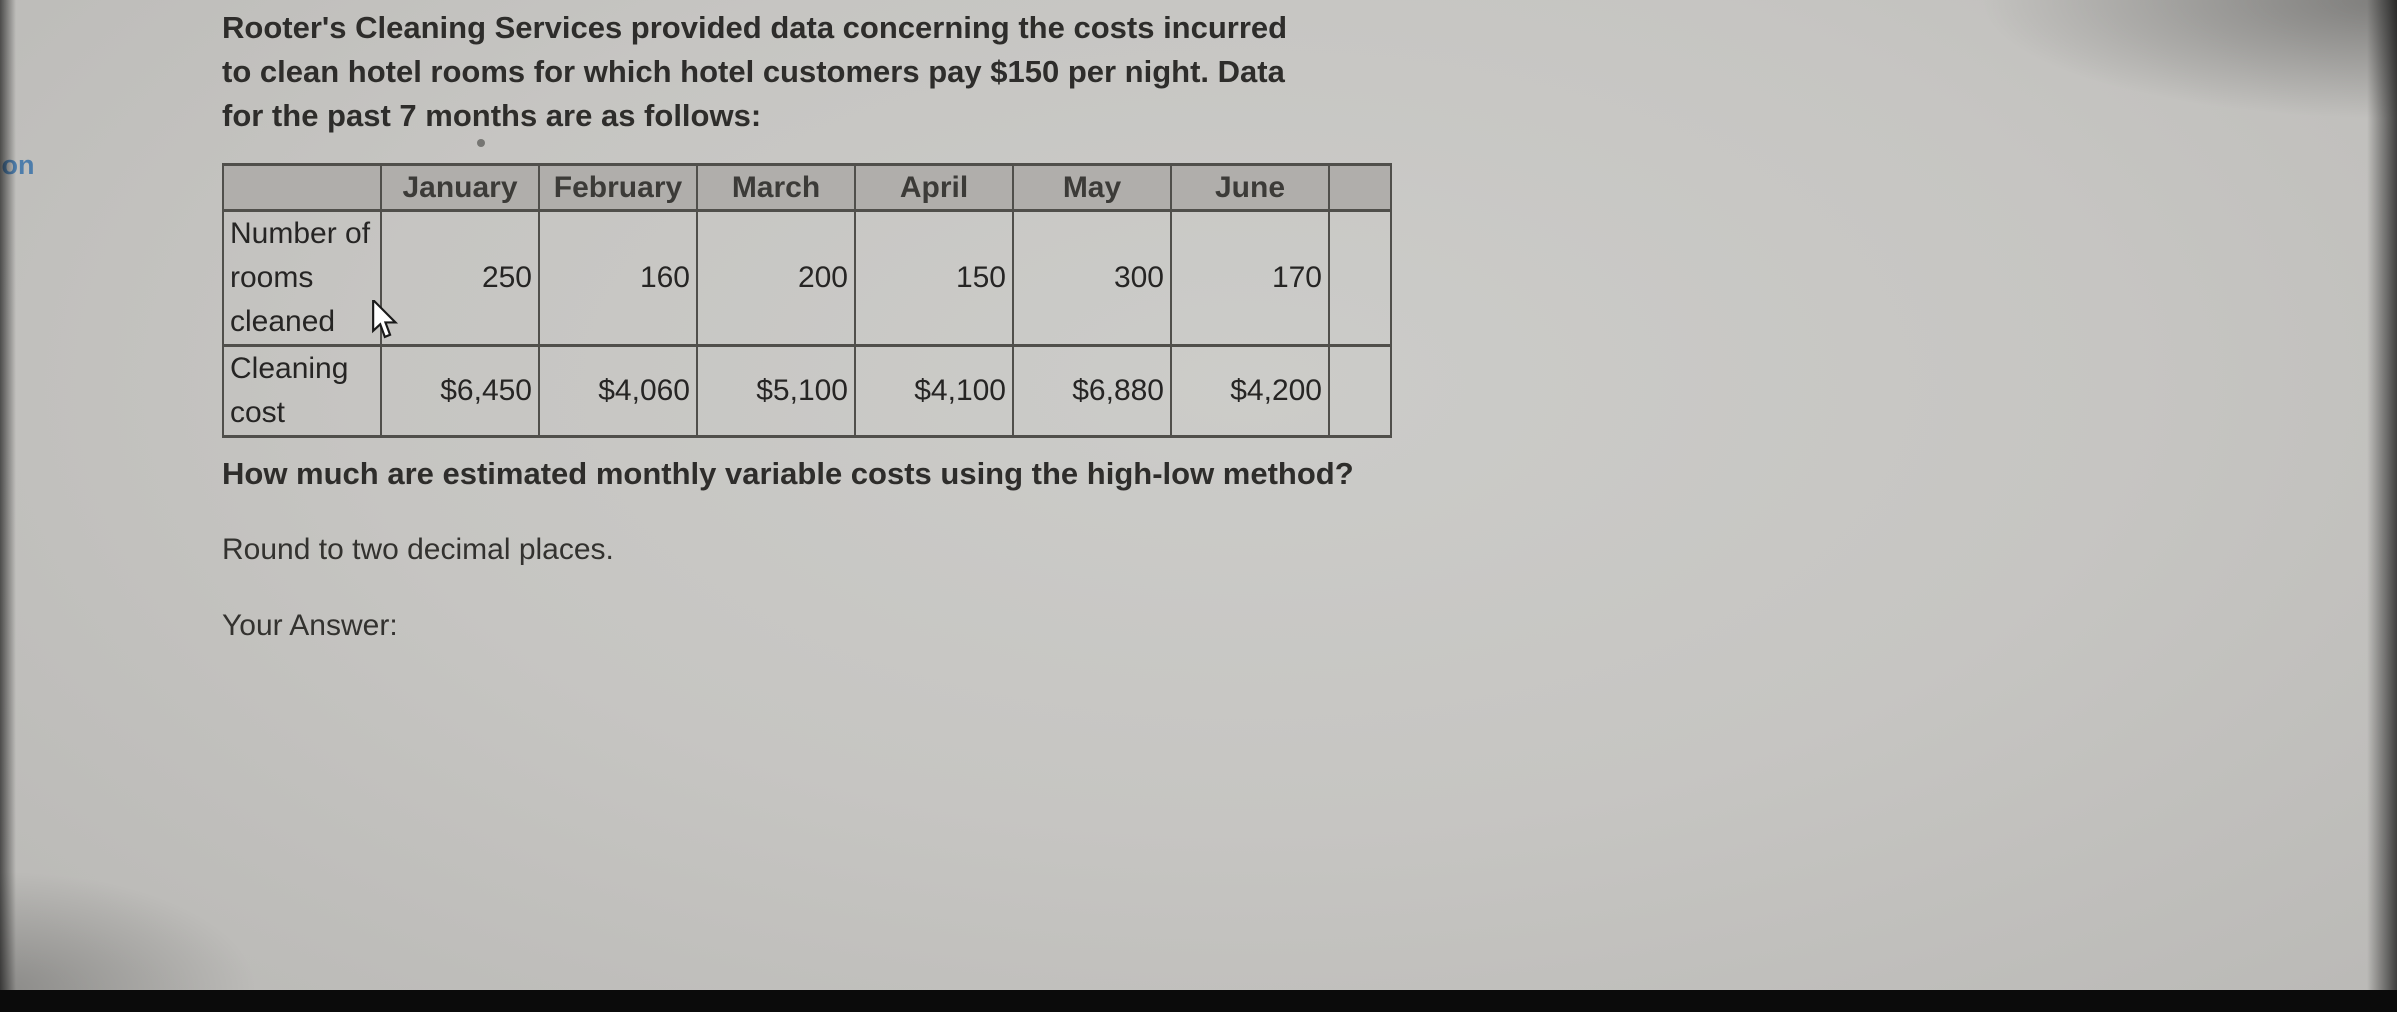 The width and height of the screenshot is (2397, 1012). Describe the element at coordinates (460, 278) in the screenshot. I see `rooms-january: 250` at that location.